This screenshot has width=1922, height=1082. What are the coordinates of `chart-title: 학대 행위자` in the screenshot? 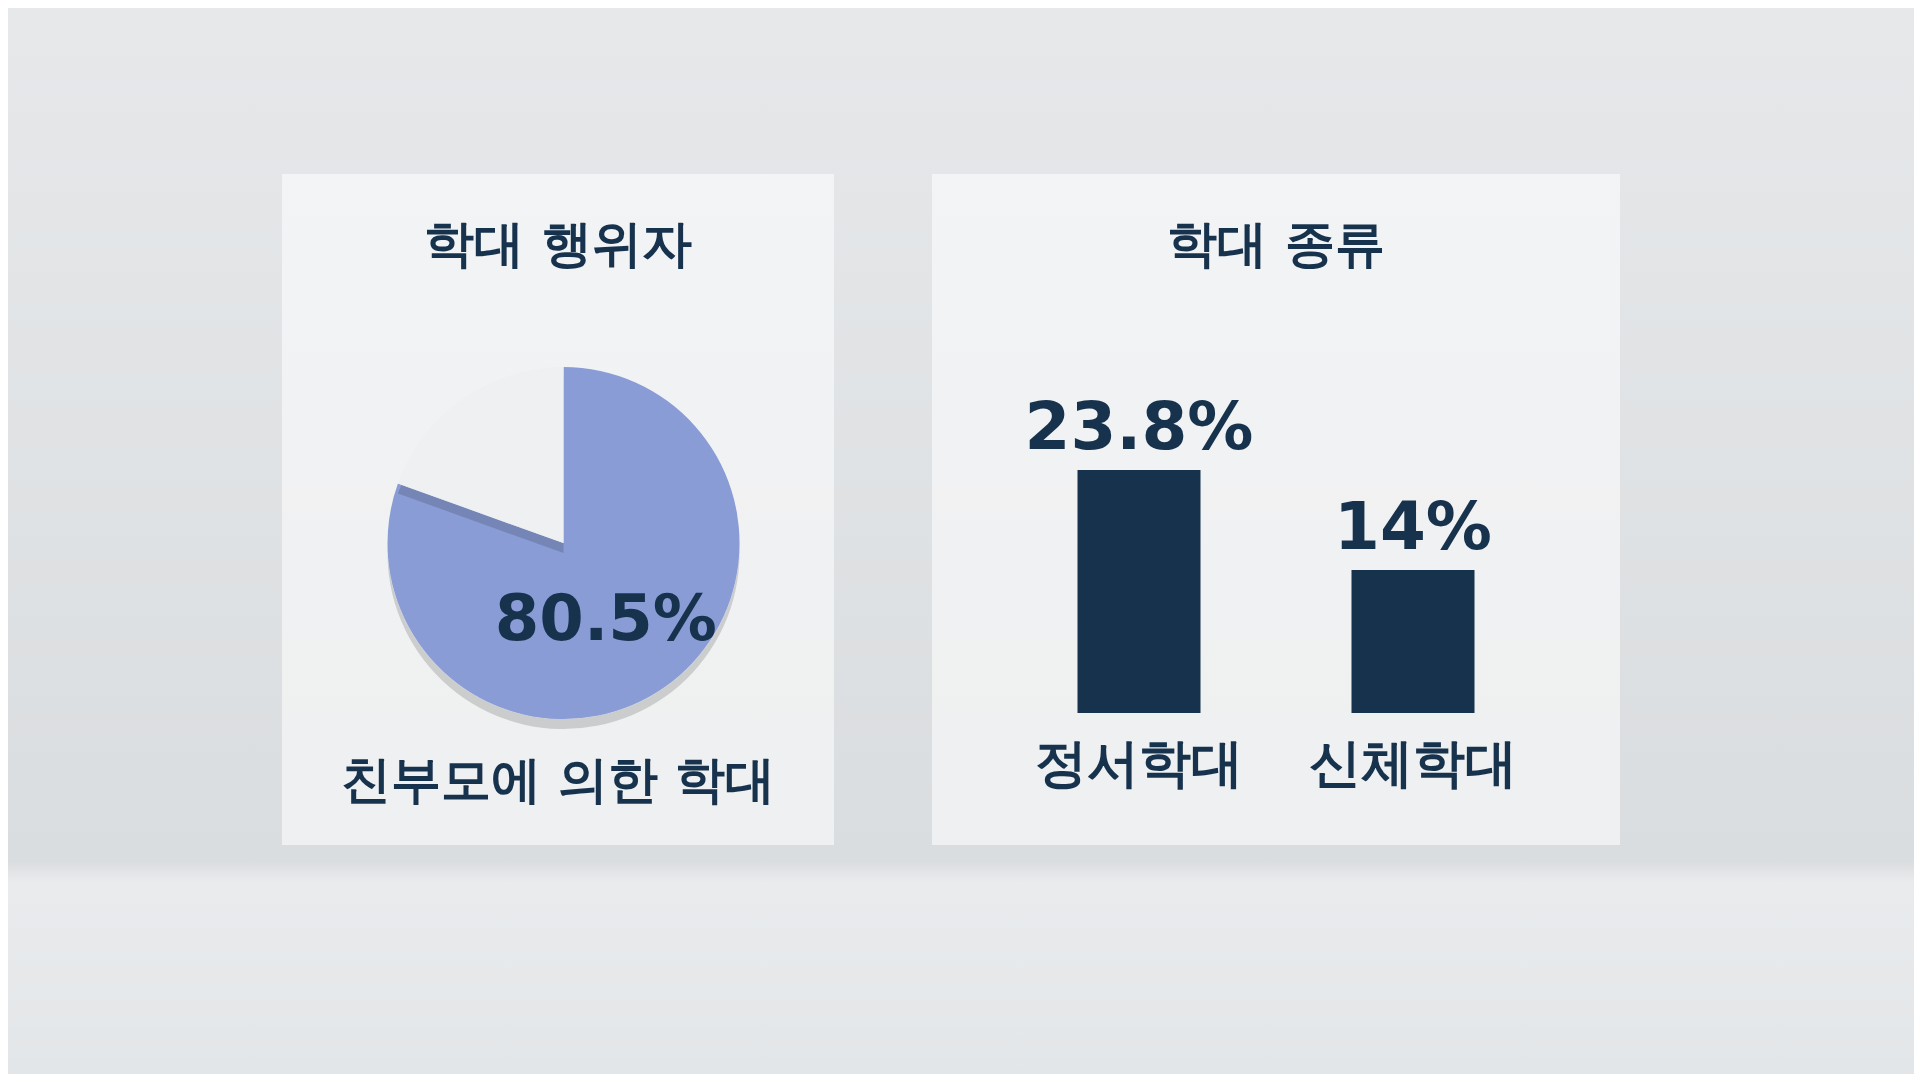 It's located at (558, 244).